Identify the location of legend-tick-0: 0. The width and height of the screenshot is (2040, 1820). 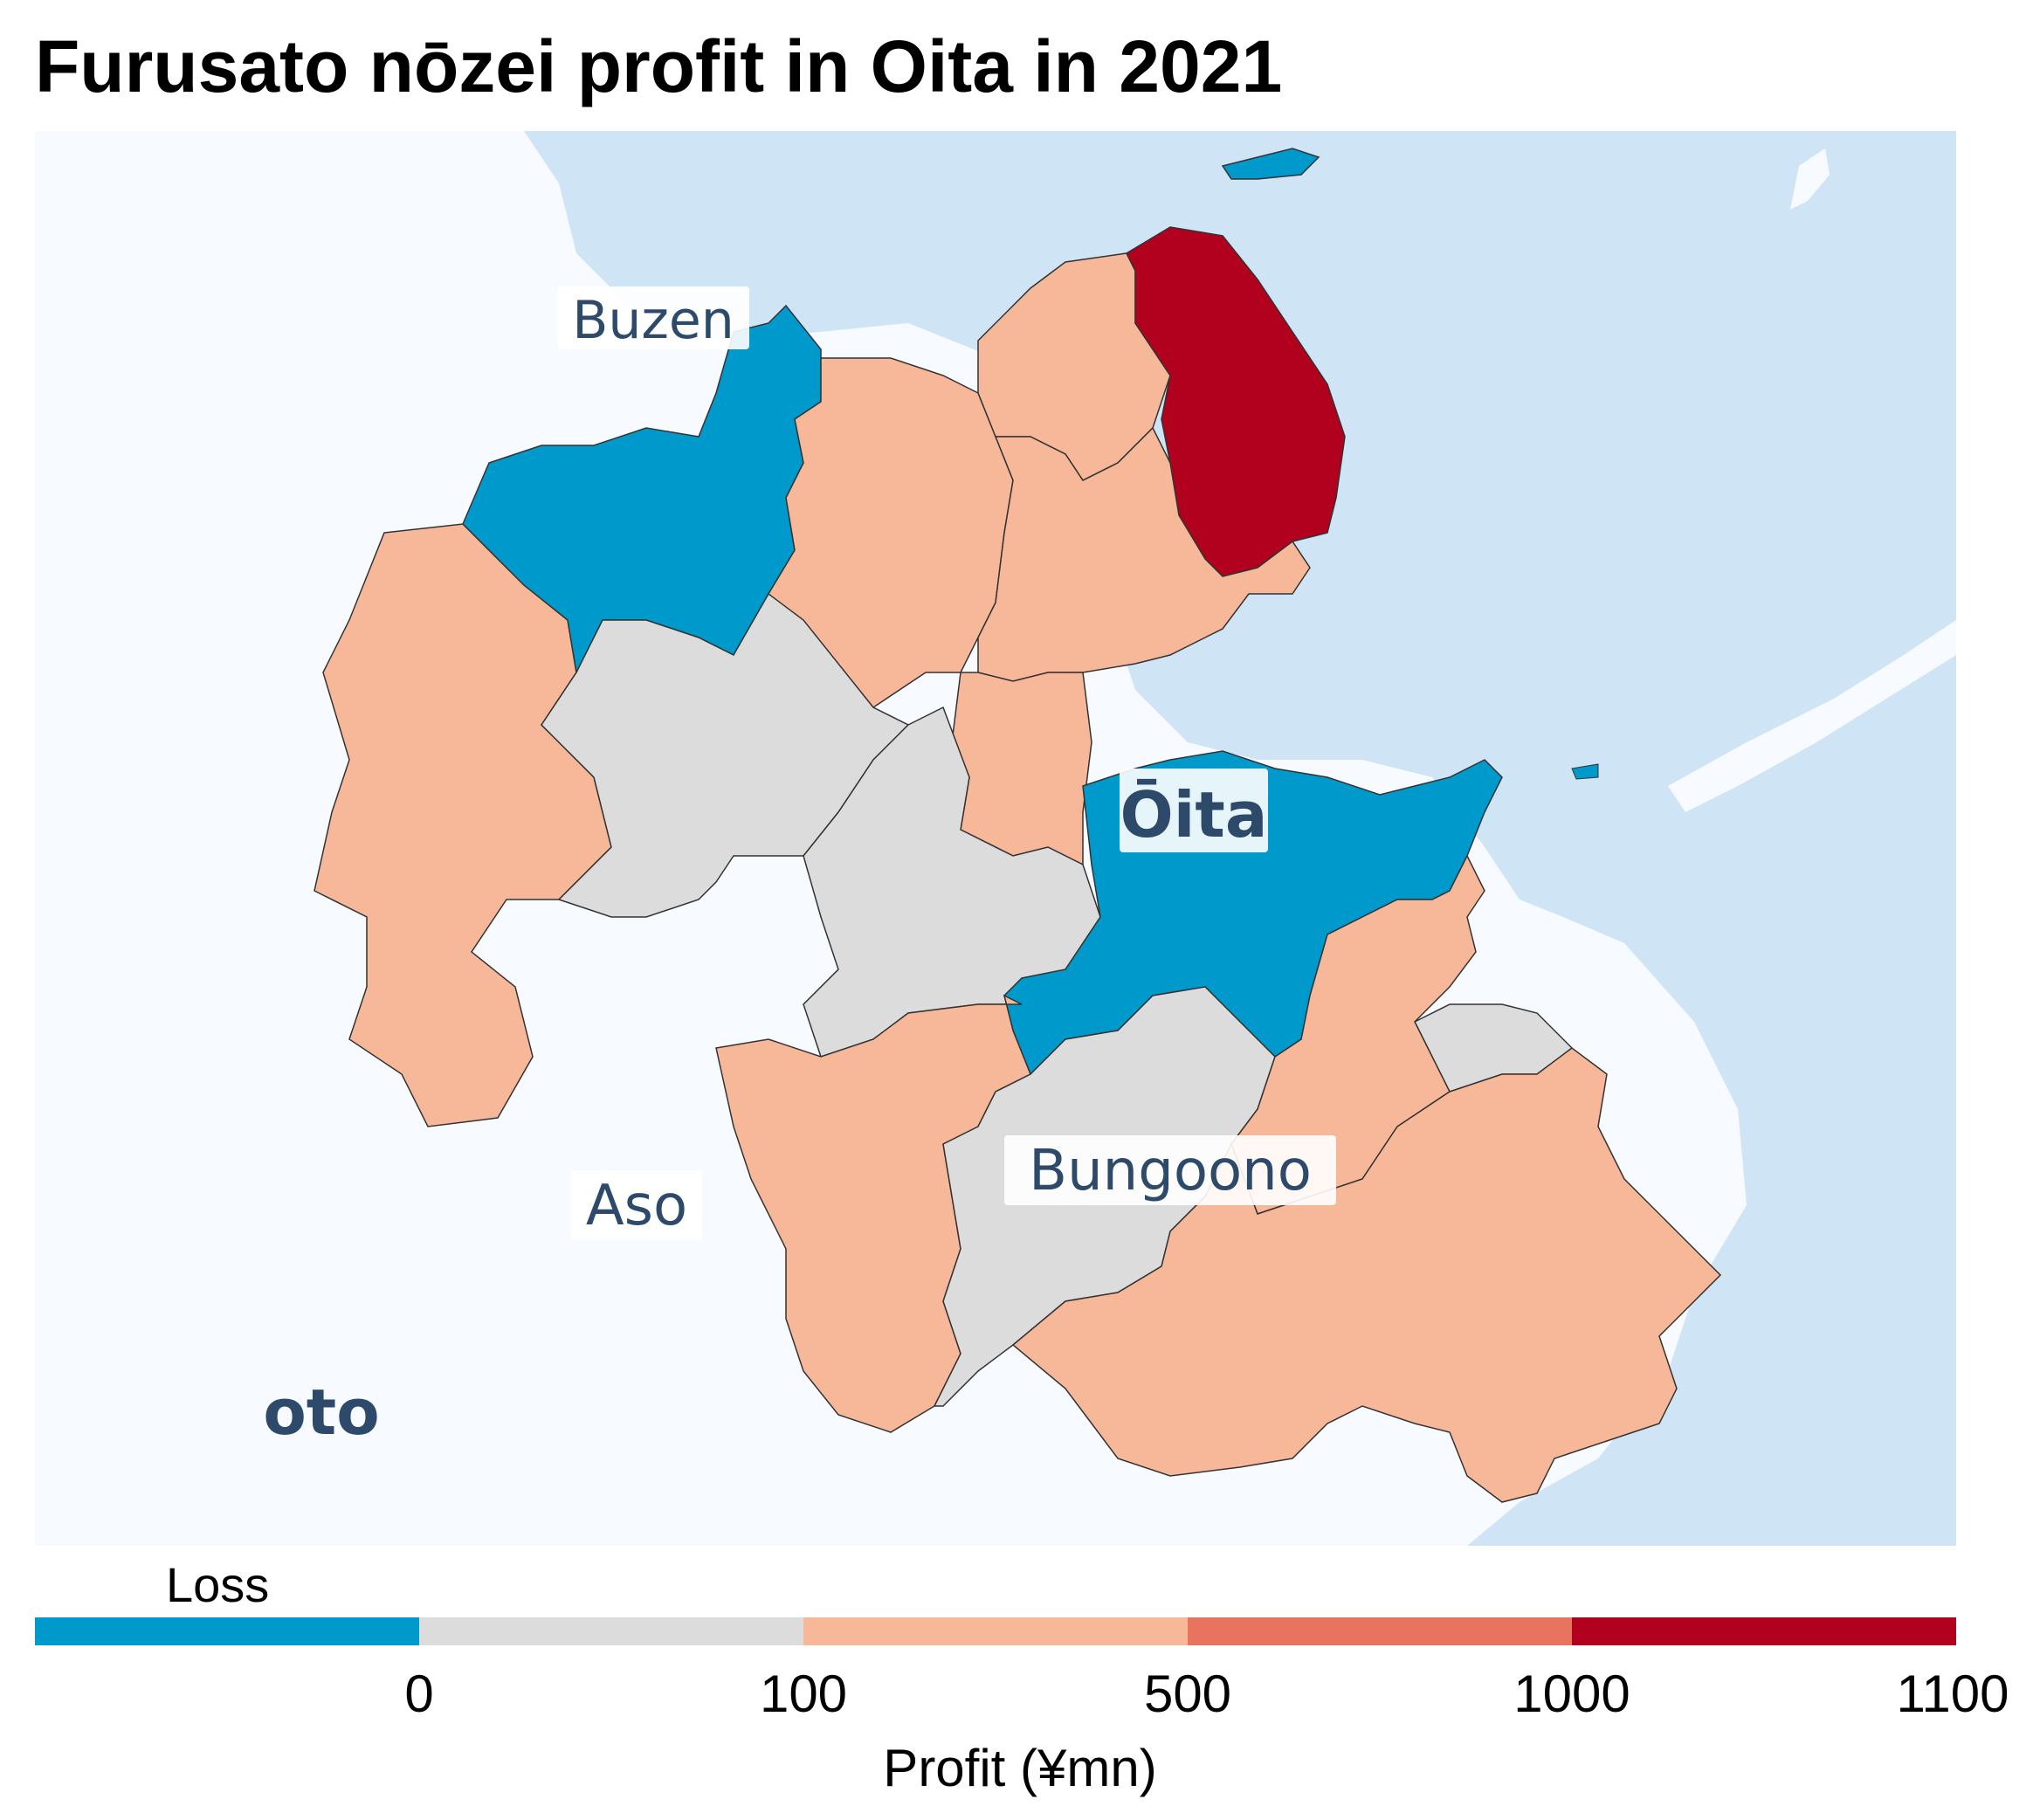
(419, 1694).